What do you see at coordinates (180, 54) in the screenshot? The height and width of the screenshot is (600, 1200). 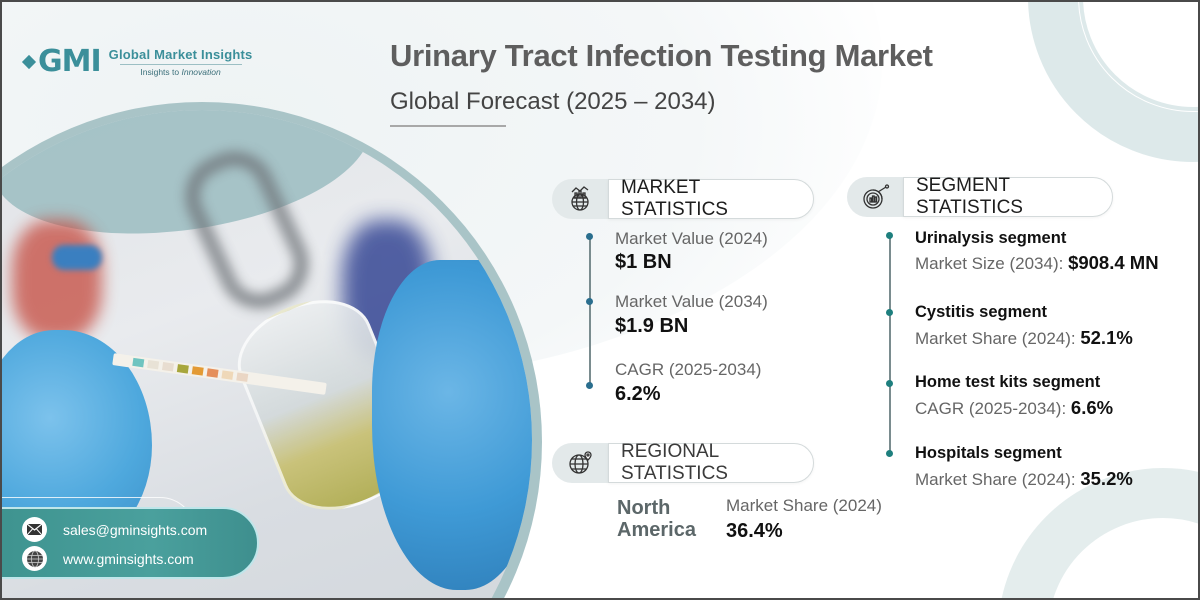 I see `brand-name: Global Market Insights` at bounding box center [180, 54].